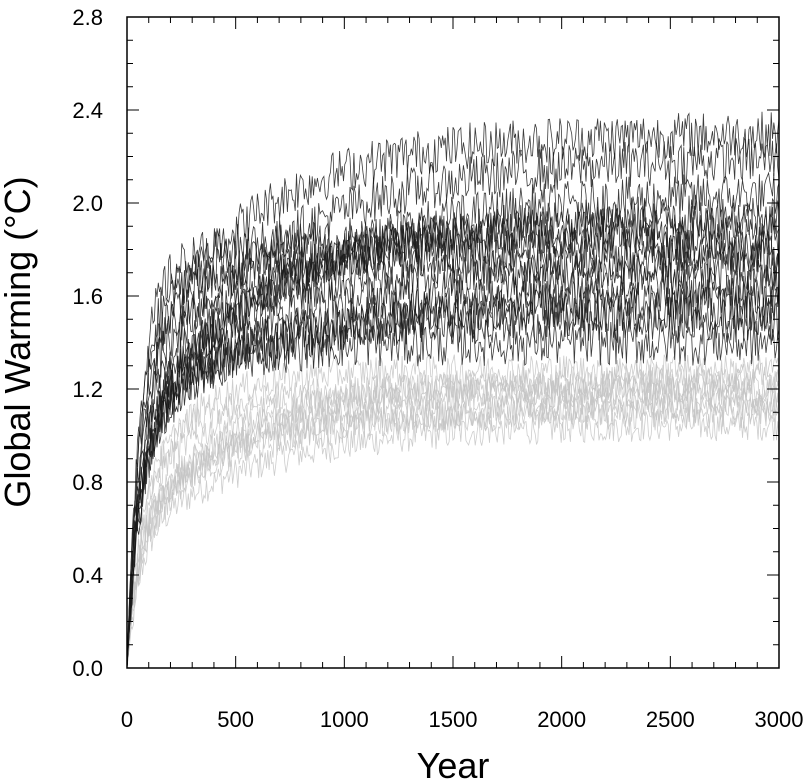 The image size is (811, 783). I want to click on x-axis-title: Year, so click(453, 764).